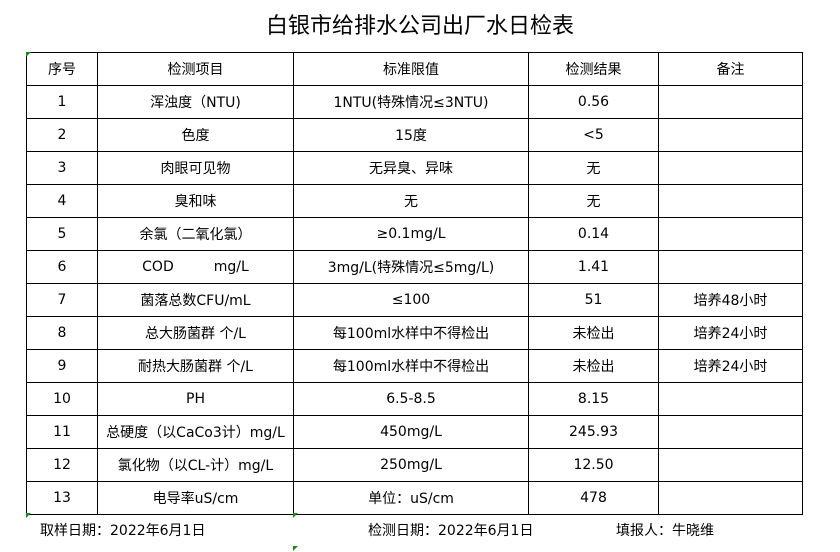 This screenshot has height=552, width=840. I want to click on table-row: 9 耐热大肠菌群 个/L 每100ml水样中不得检出 未检出 培养24小时, so click(414, 366).